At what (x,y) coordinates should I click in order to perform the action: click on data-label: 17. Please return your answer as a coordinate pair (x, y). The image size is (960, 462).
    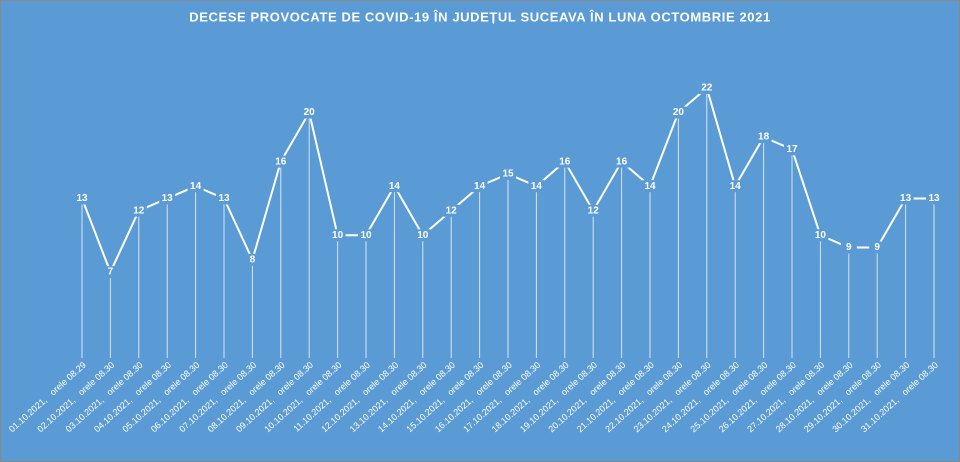
    Looking at the image, I should click on (792, 149).